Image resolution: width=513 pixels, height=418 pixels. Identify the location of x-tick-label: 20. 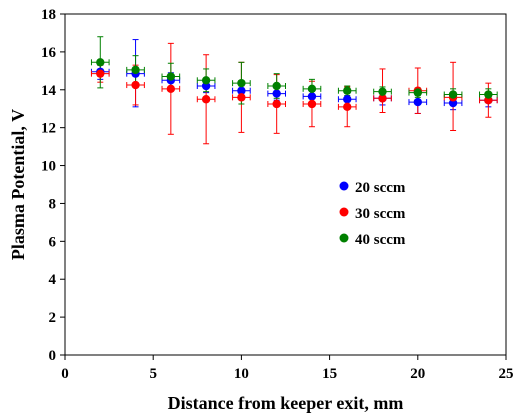
(417, 374).